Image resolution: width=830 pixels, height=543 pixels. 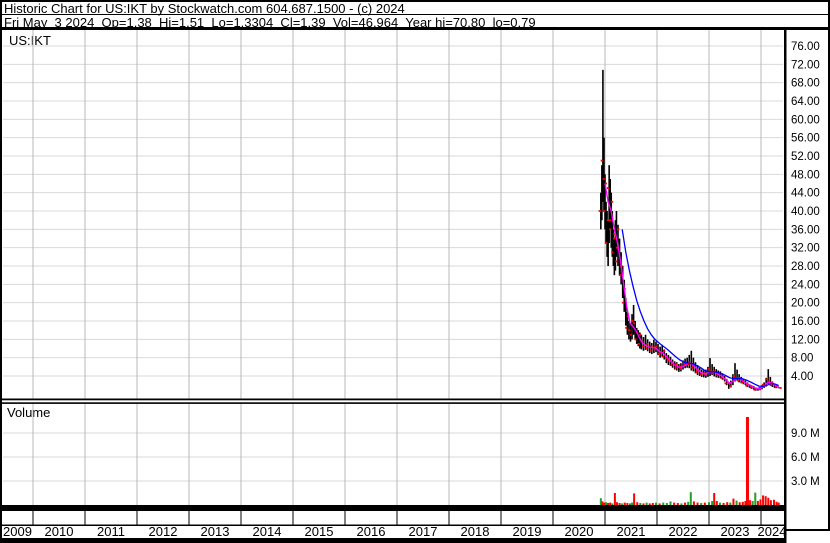 What do you see at coordinates (397, 518) in the screenshot?
I see `year-tick-marks` at bounding box center [397, 518].